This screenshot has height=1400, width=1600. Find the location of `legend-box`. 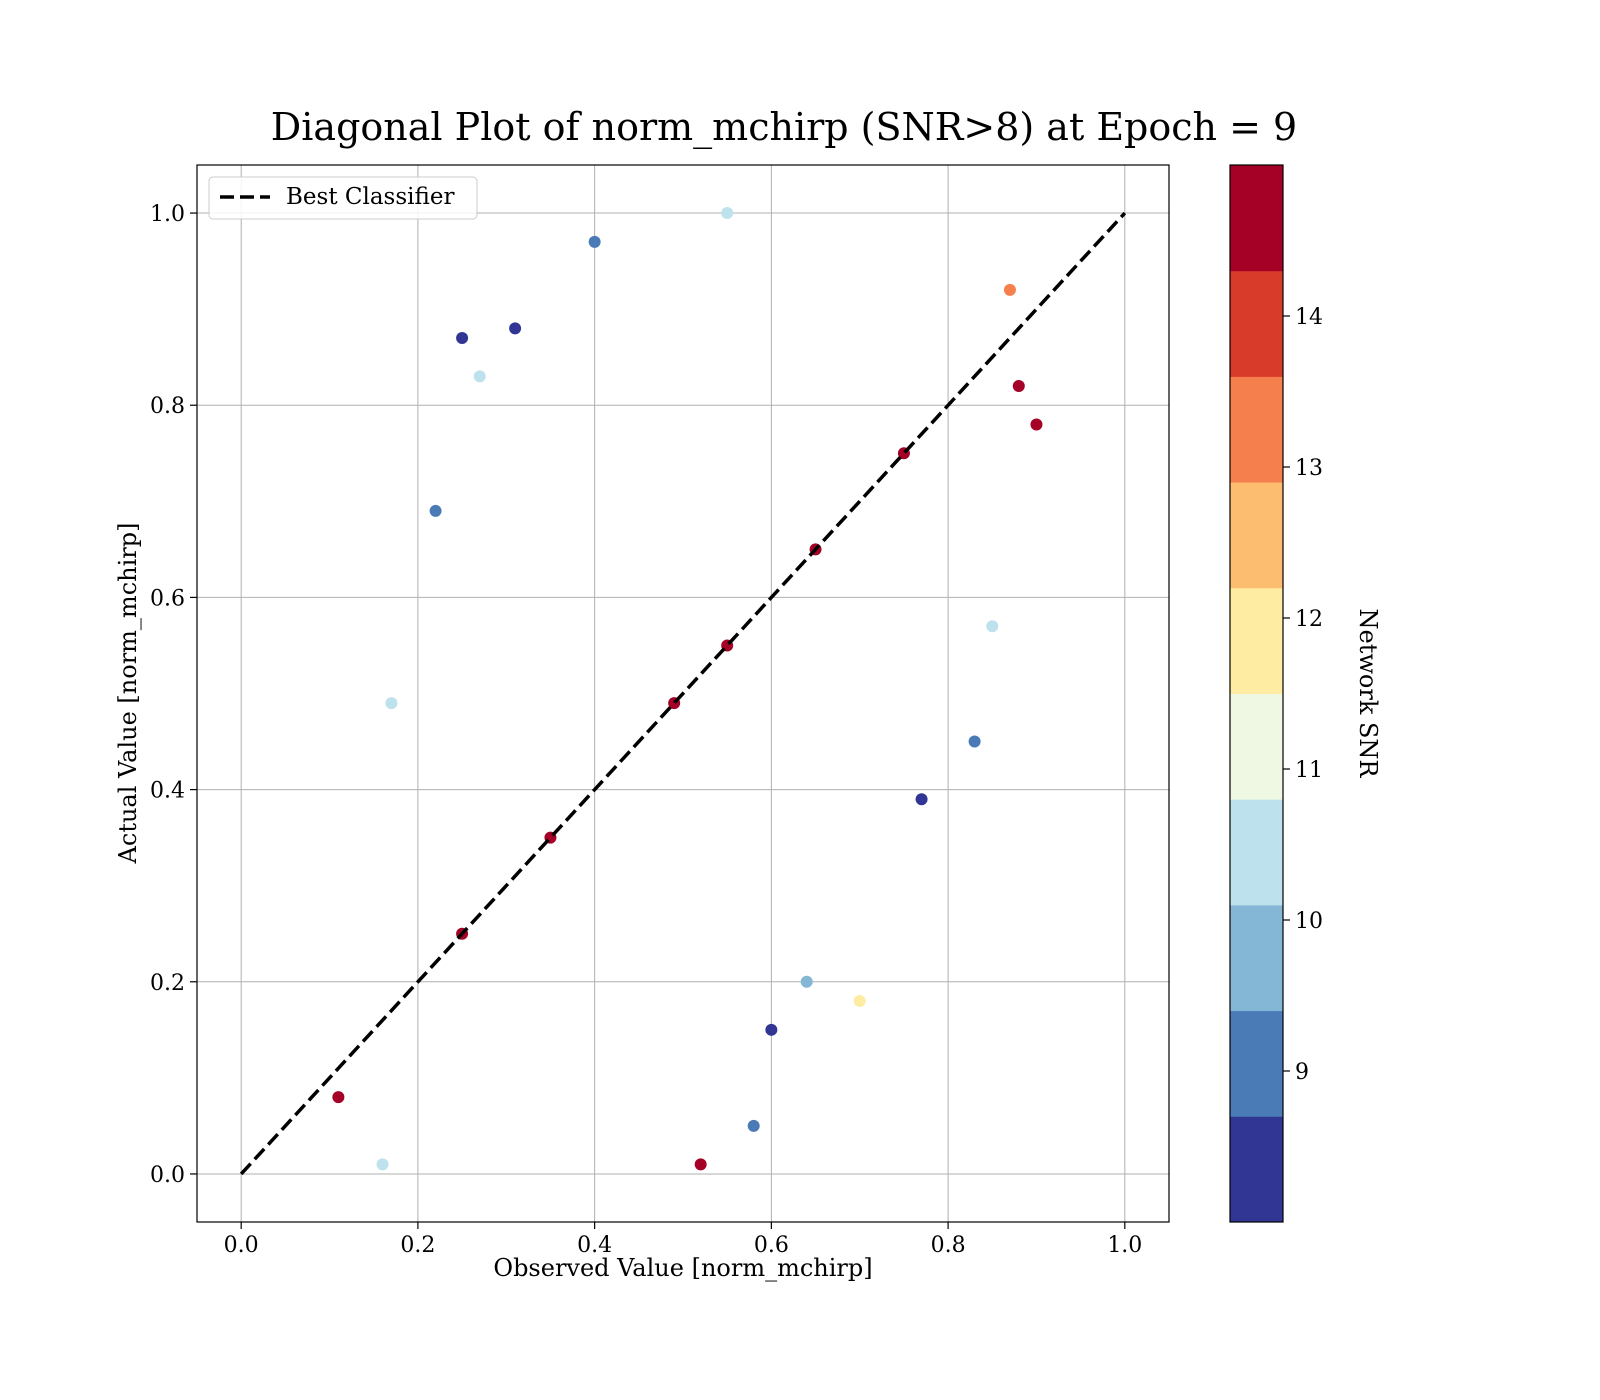

legend-box is located at coordinates (343, 198).